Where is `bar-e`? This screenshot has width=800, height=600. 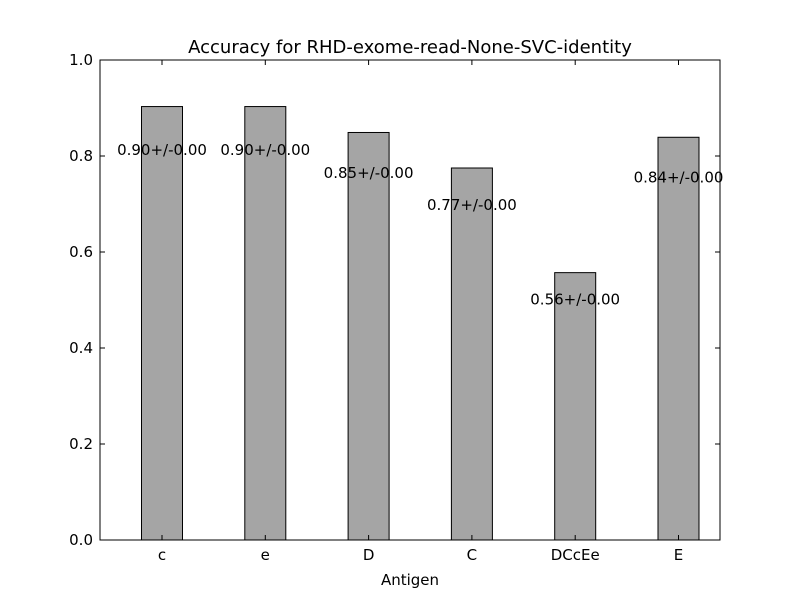
bar-e is located at coordinates (265, 323).